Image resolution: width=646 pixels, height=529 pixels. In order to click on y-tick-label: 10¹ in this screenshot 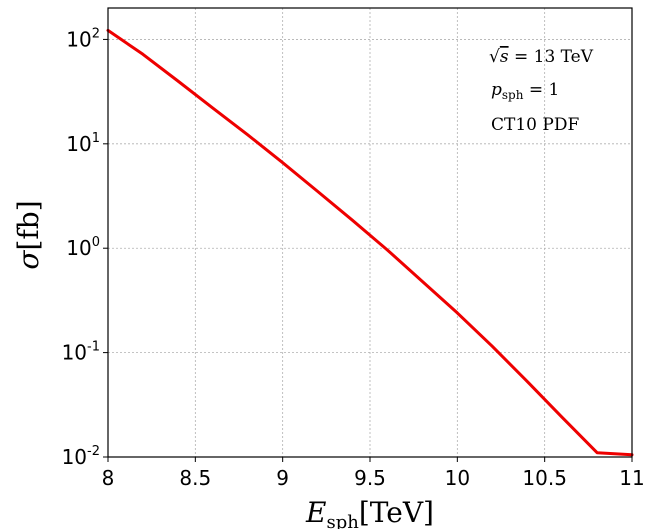, I will do `click(83, 143)`.